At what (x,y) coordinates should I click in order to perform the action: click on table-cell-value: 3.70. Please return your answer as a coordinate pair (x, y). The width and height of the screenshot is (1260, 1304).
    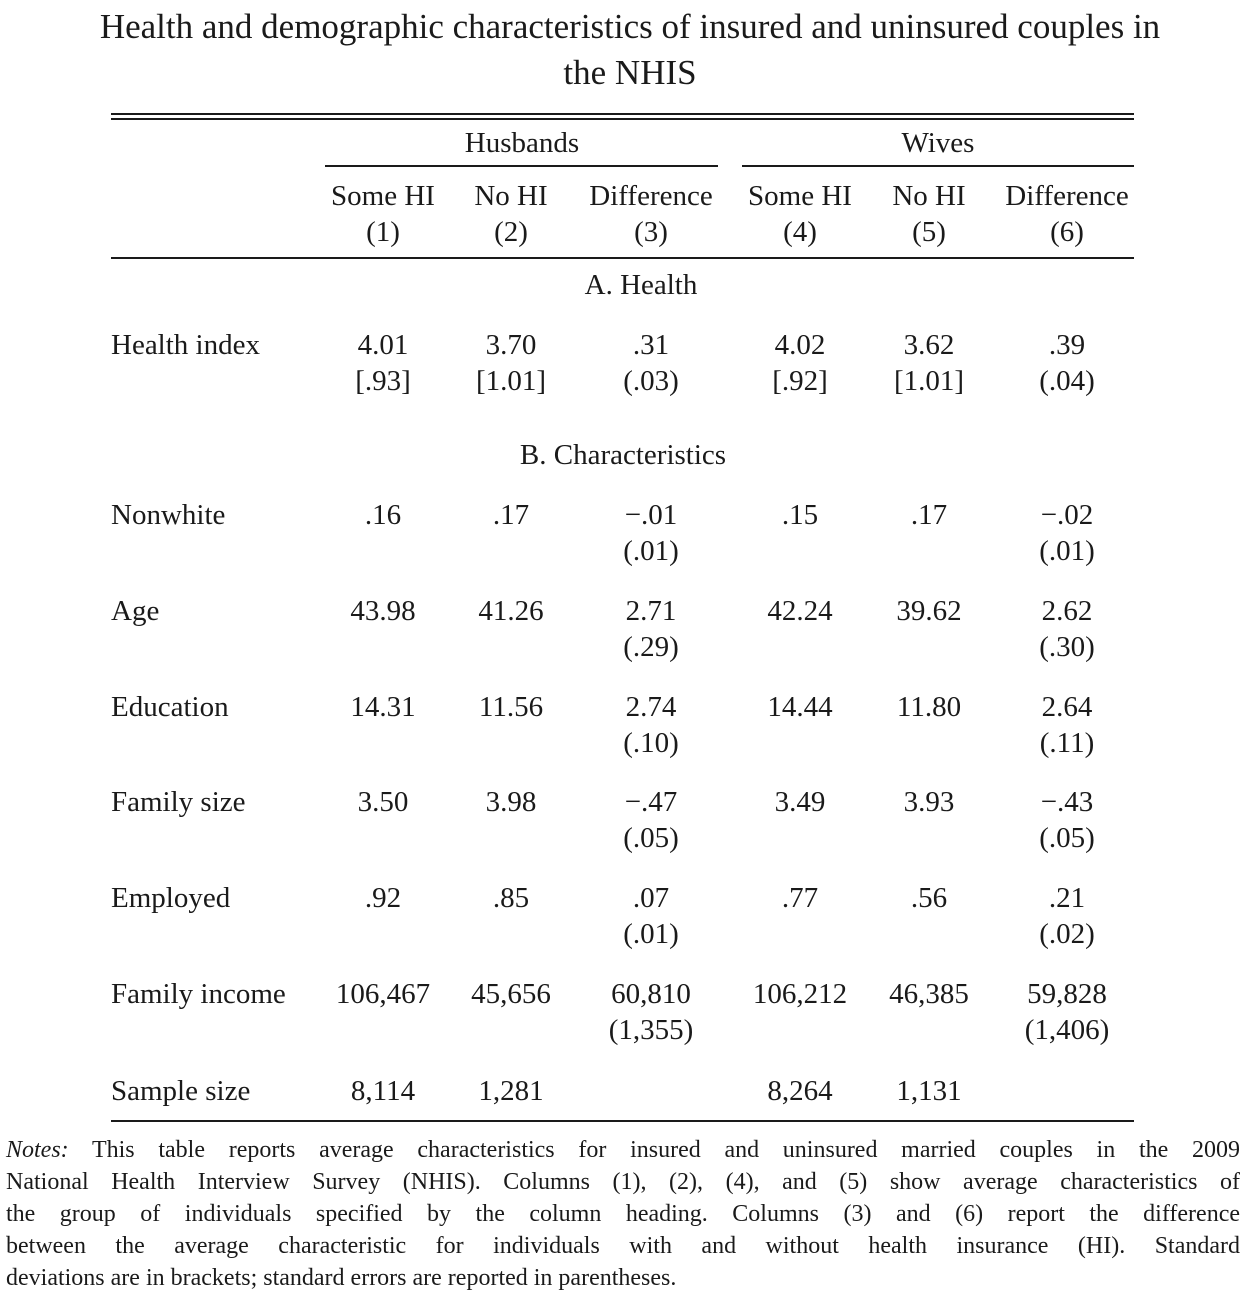
    Looking at the image, I should click on (511, 345).